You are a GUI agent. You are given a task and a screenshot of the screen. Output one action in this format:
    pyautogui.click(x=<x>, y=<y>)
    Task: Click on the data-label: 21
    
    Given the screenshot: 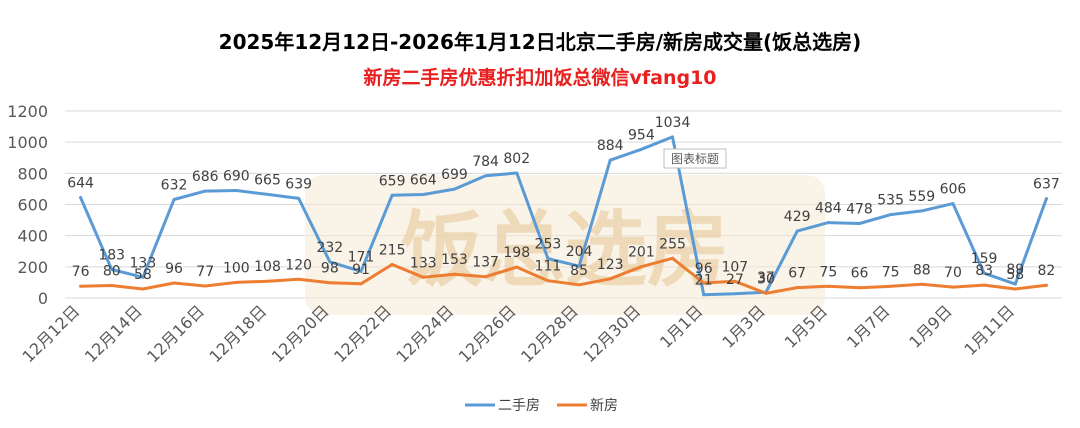 What is the action you would take?
    pyautogui.click(x=704, y=281)
    